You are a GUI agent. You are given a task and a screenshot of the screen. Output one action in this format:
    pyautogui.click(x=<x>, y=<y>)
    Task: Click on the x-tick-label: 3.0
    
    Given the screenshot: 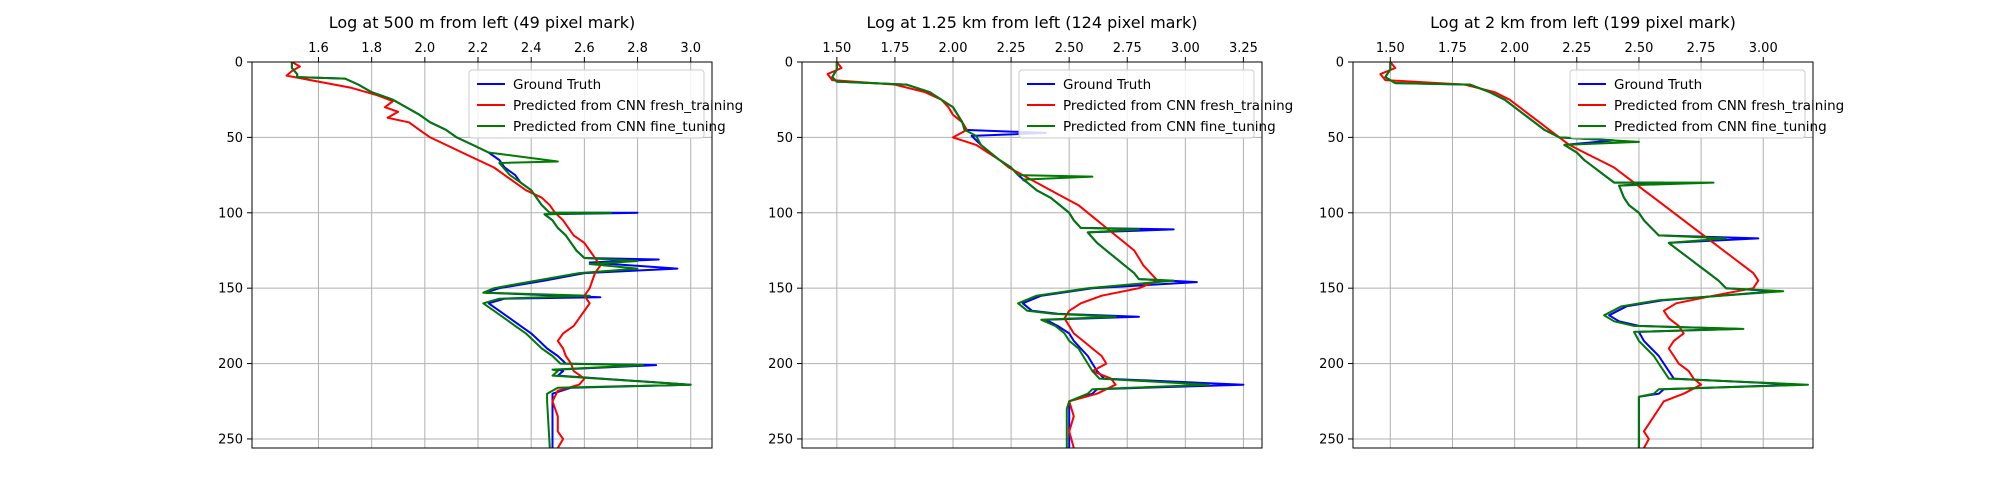 What is the action you would take?
    pyautogui.click(x=690, y=48)
    